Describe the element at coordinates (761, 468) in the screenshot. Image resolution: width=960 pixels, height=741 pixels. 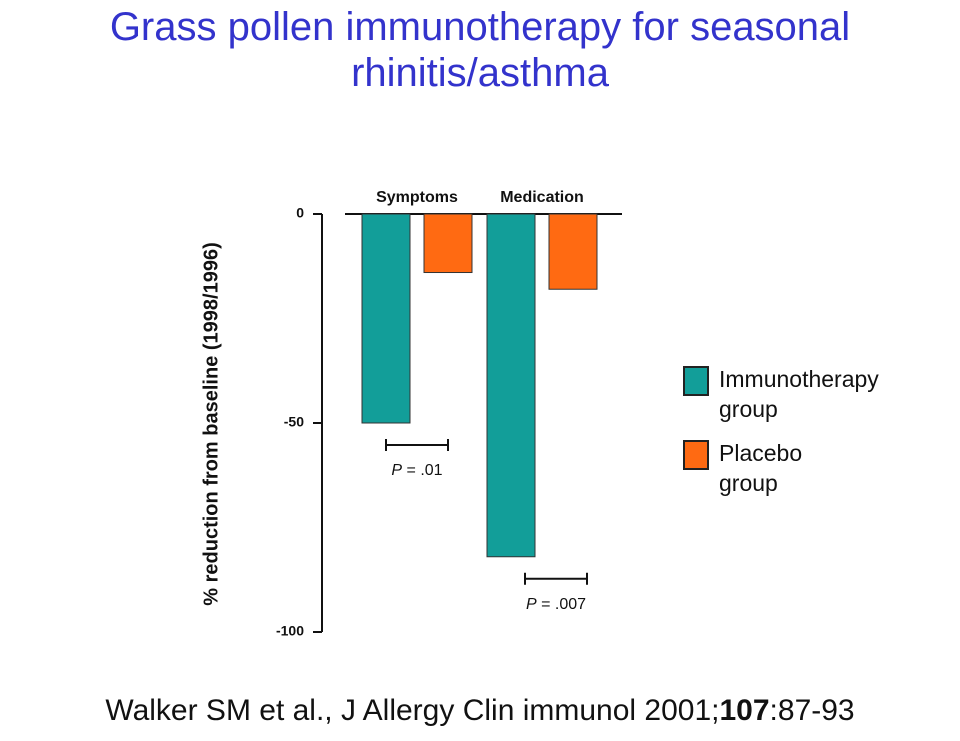
I see `legend-label: Placebo group` at that location.